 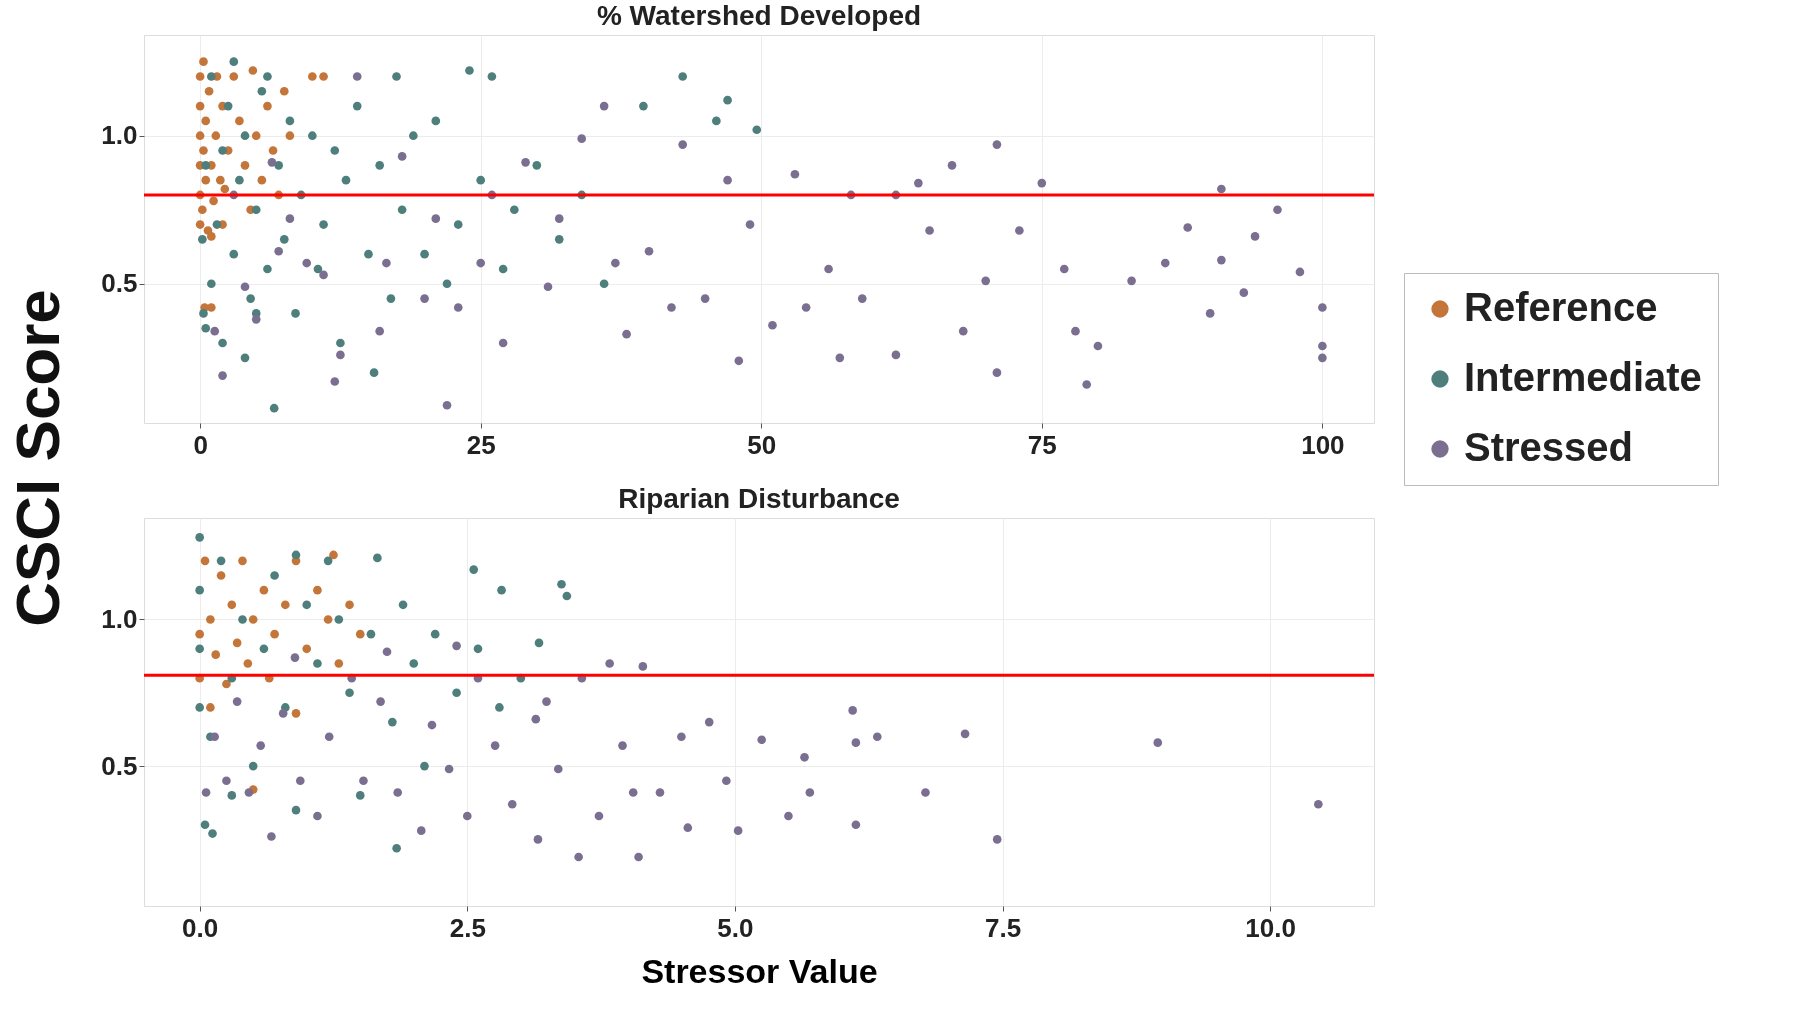 I want to click on legend-label: Reference, so click(x=1561, y=307).